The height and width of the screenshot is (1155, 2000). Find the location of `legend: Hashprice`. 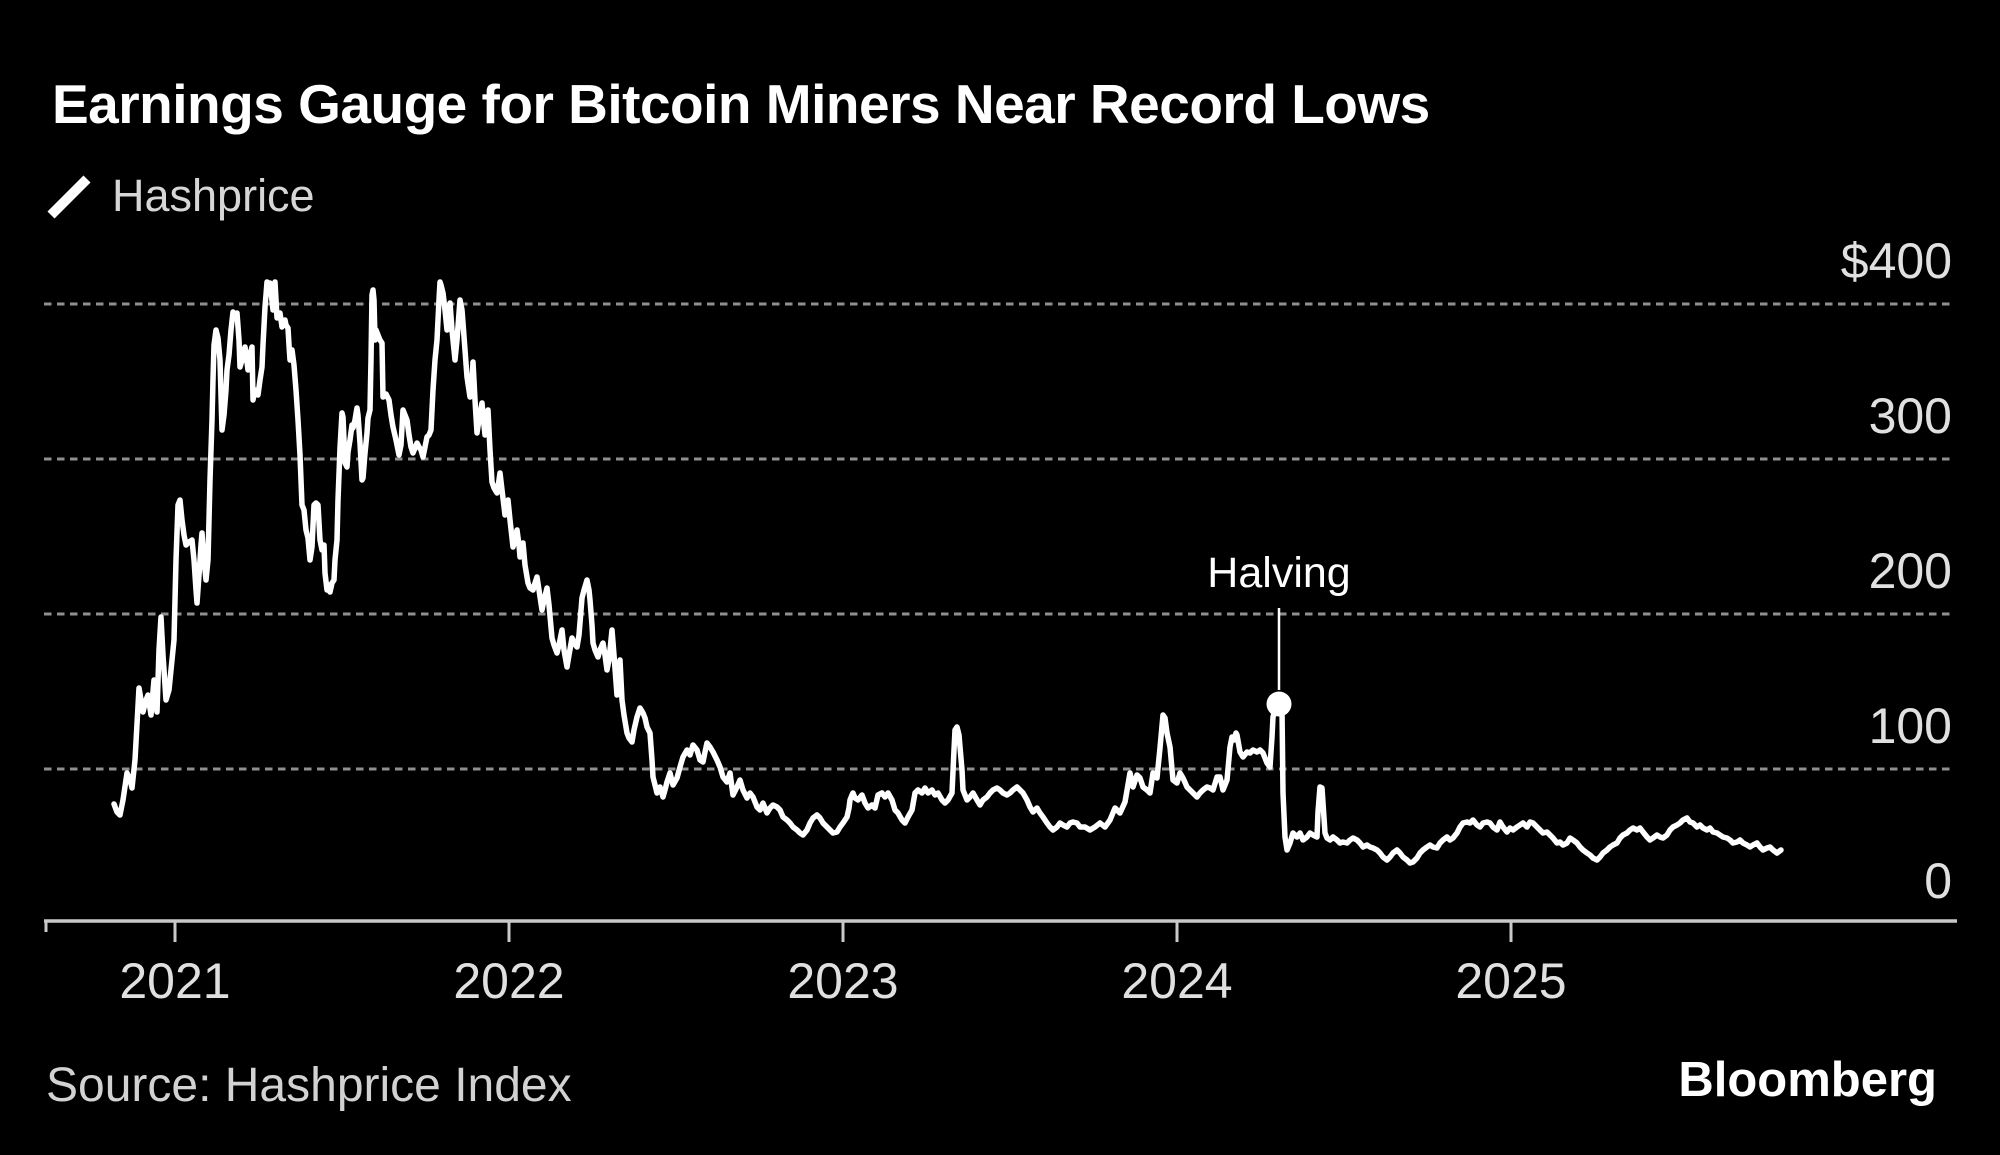

legend: Hashprice is located at coordinates (180, 196).